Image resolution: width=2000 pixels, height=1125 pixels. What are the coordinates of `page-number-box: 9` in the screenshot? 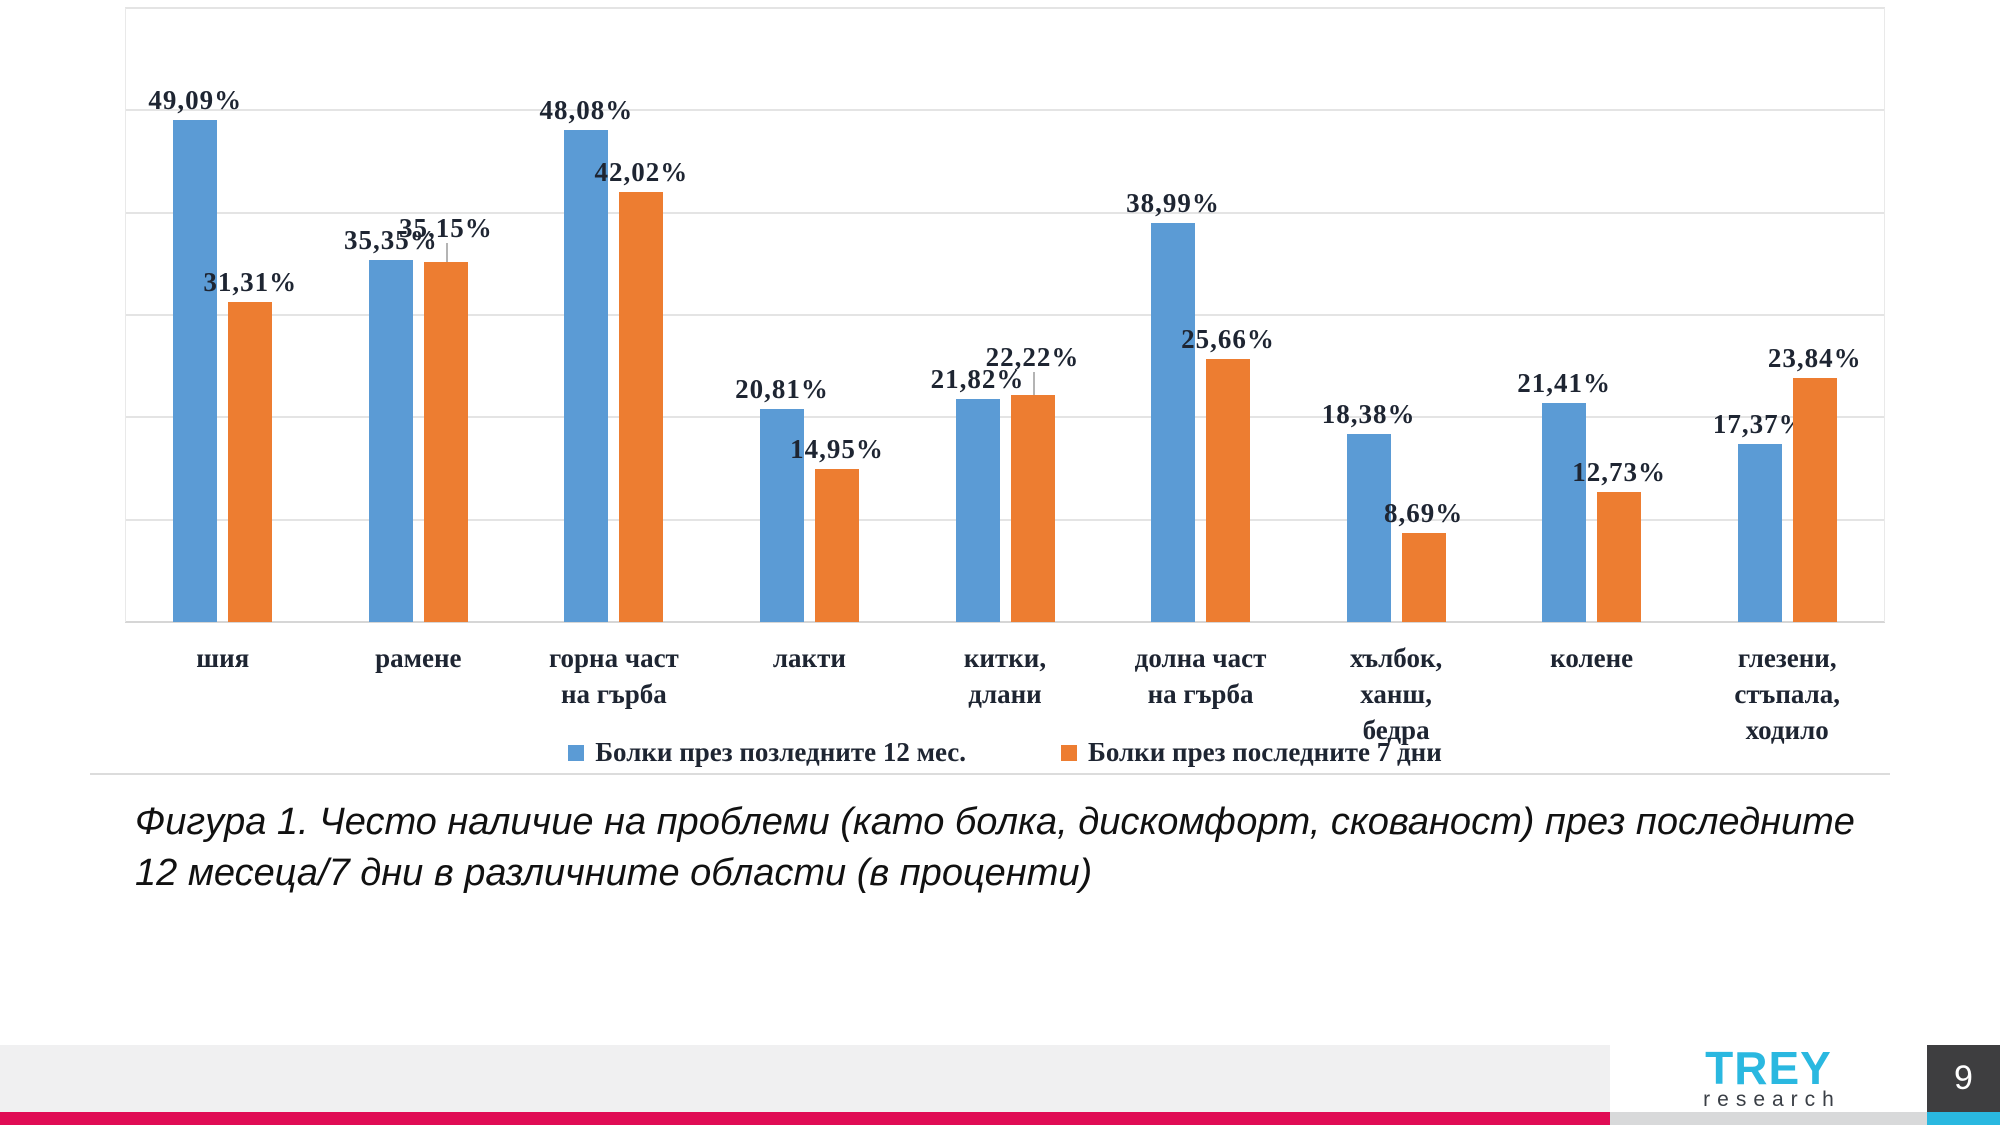 It's located at (1963, 1078).